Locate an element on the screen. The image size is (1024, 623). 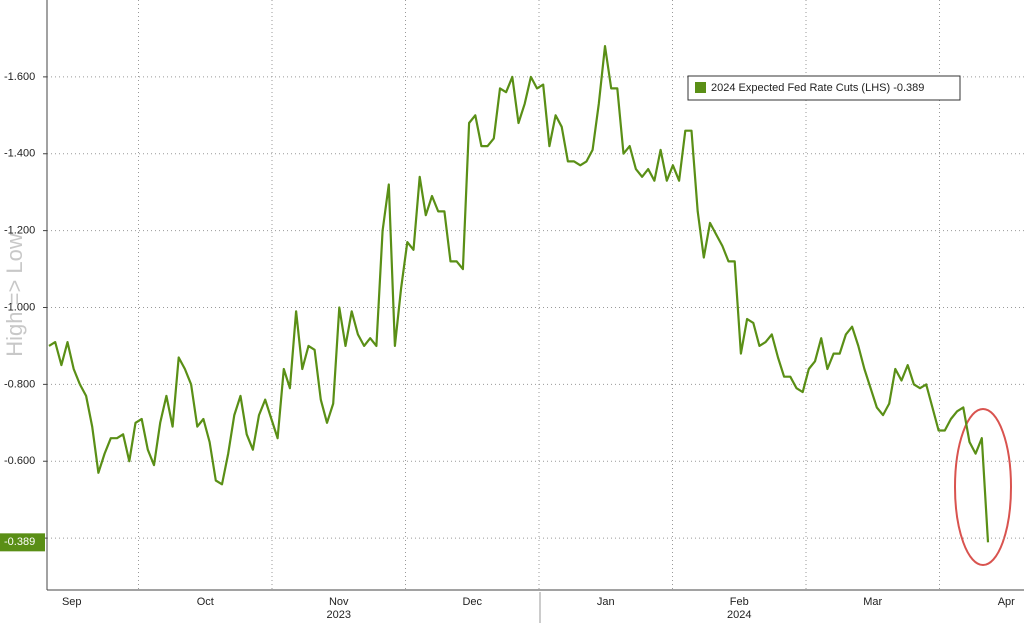
x-year-label: 2023 is located at coordinates (339, 615).